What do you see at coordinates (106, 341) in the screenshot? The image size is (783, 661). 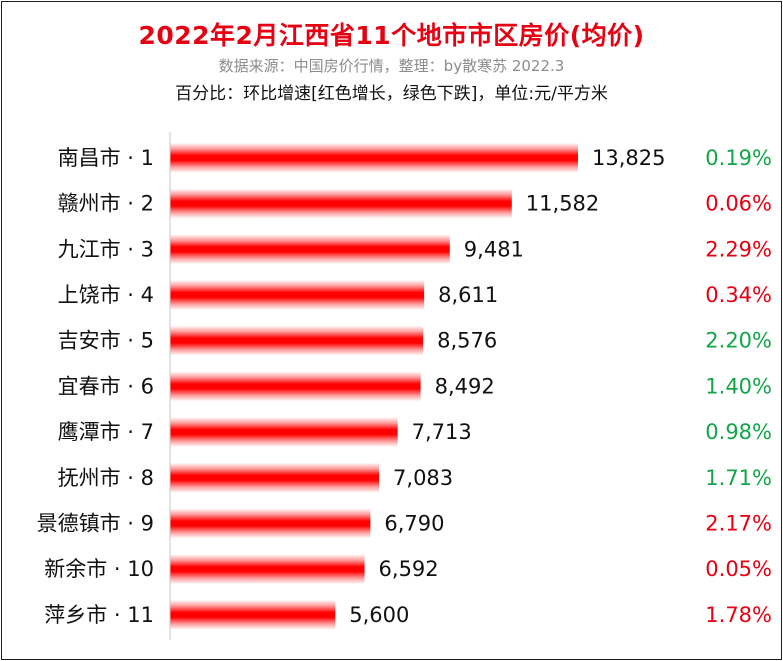 I see `category-label: 吉安市 · 5` at bounding box center [106, 341].